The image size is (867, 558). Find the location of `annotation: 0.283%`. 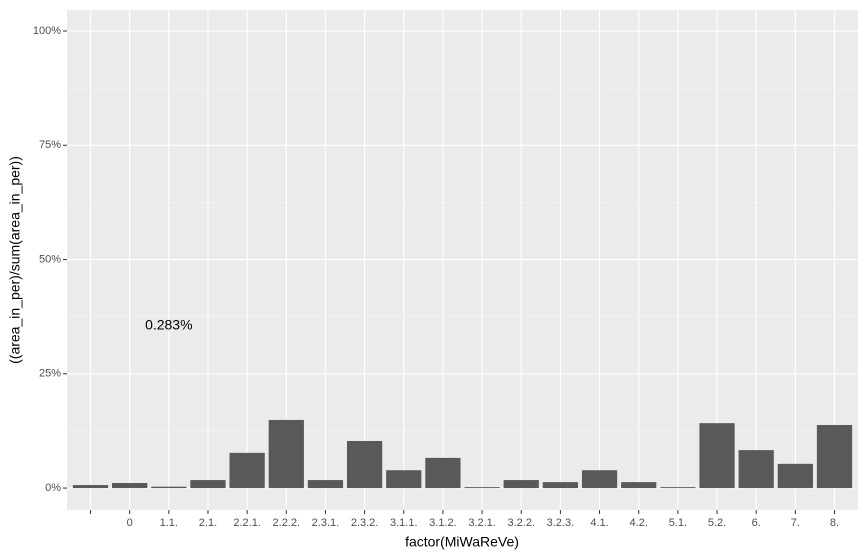

annotation: 0.283% is located at coordinates (168, 325).